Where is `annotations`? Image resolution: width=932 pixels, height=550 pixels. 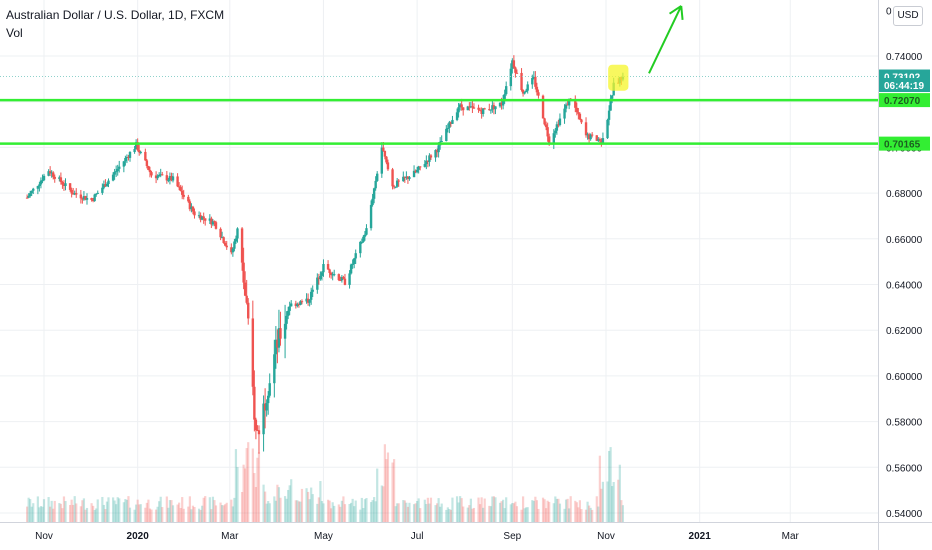
annotations is located at coordinates (646, 48).